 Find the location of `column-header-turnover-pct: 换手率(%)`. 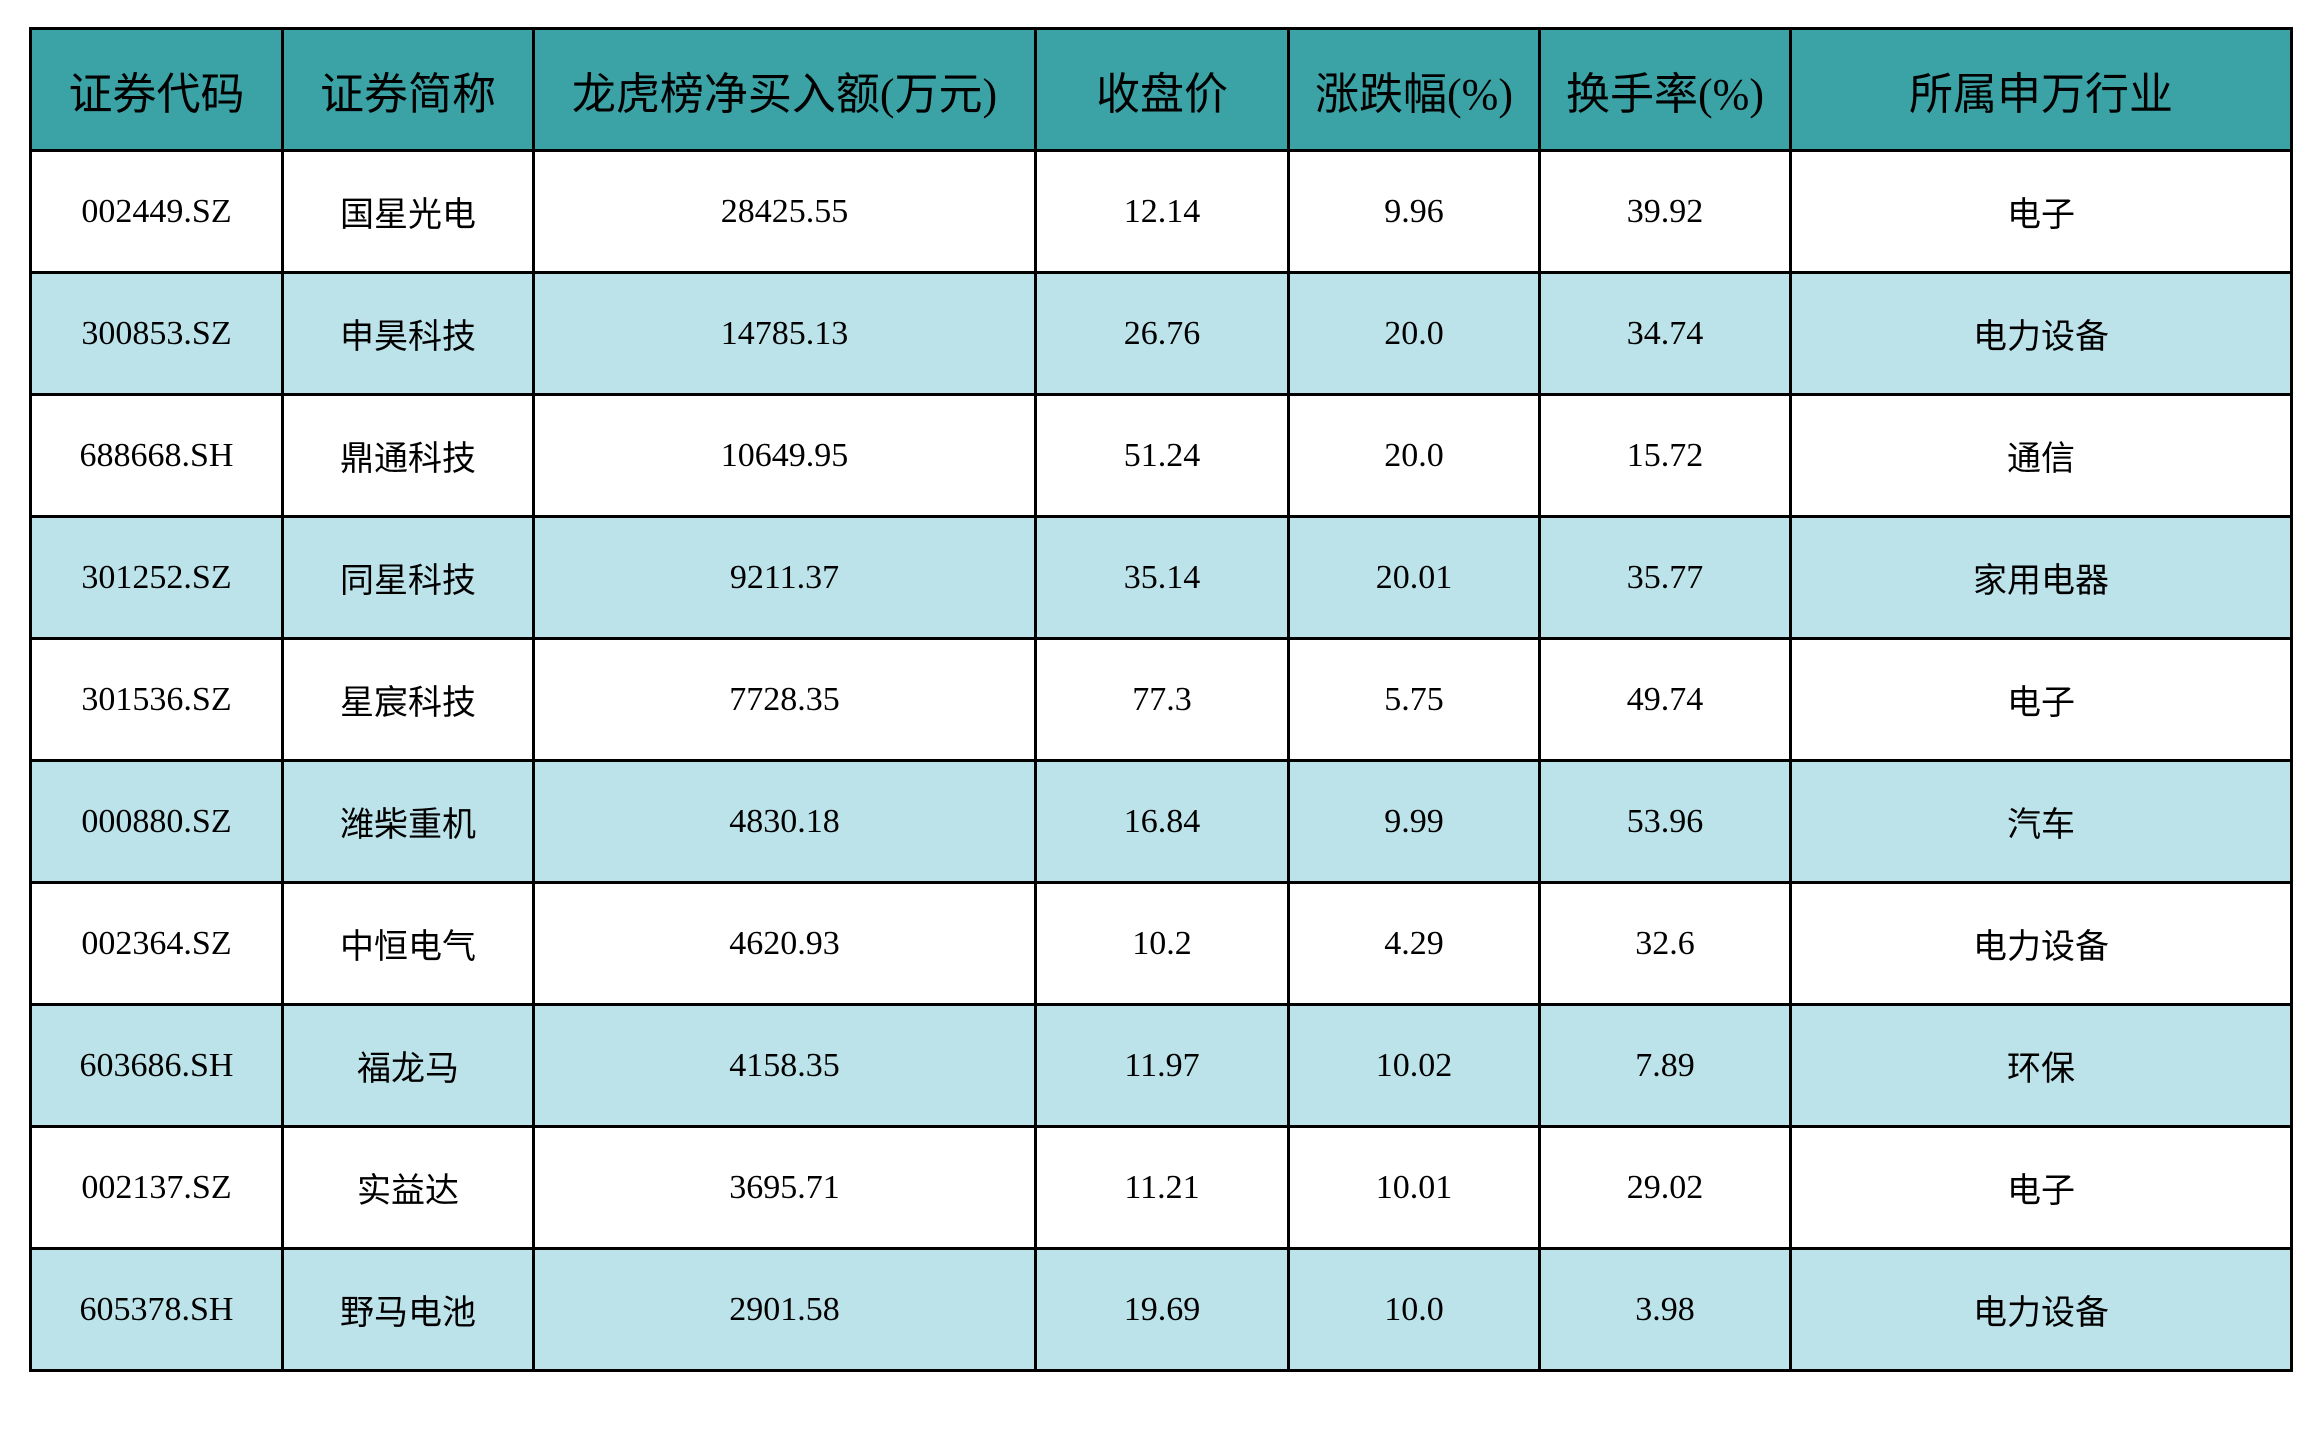

column-header-turnover-pct: 换手率(%) is located at coordinates (1665, 89).